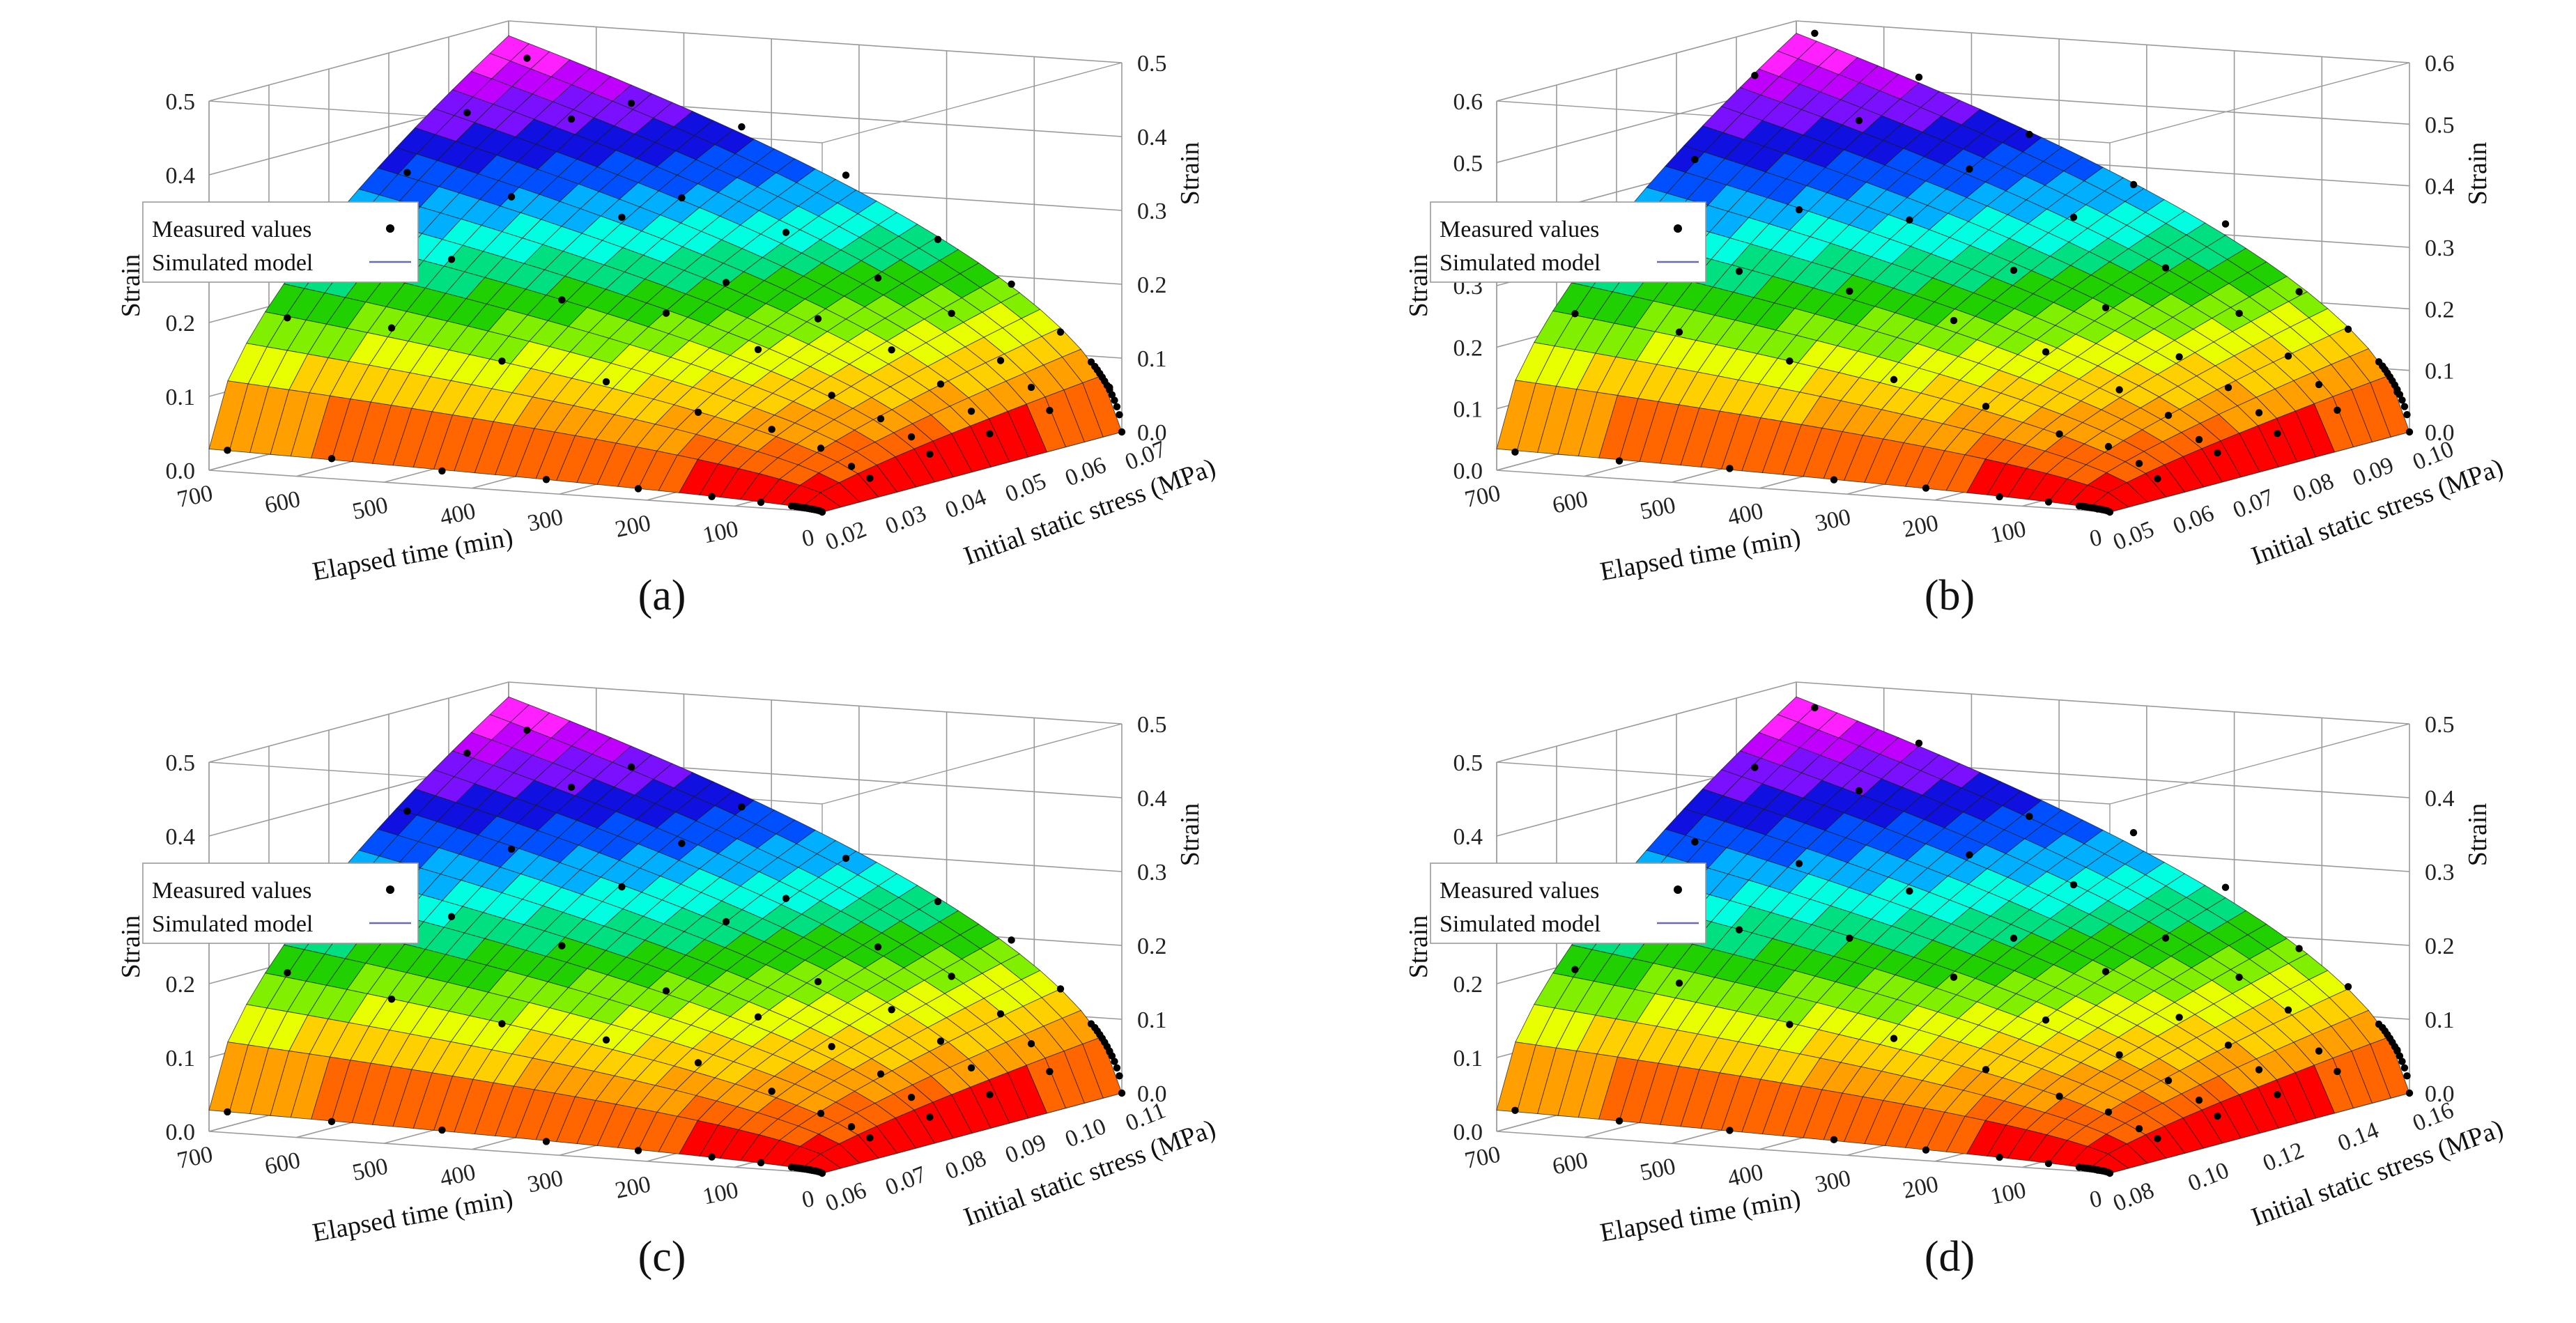  Describe the element at coordinates (2314, 488) in the screenshot. I see `y-tick: 0.08` at that location.